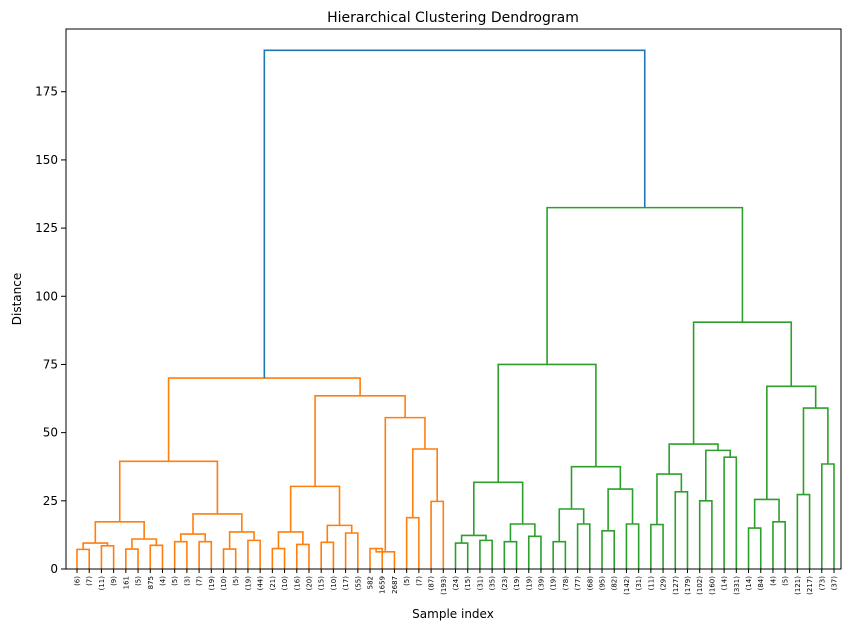 Image resolution: width=850 pixels, height=630 pixels. What do you see at coordinates (541, 583) in the screenshot?
I see `leaf-label: (39)` at bounding box center [541, 583].